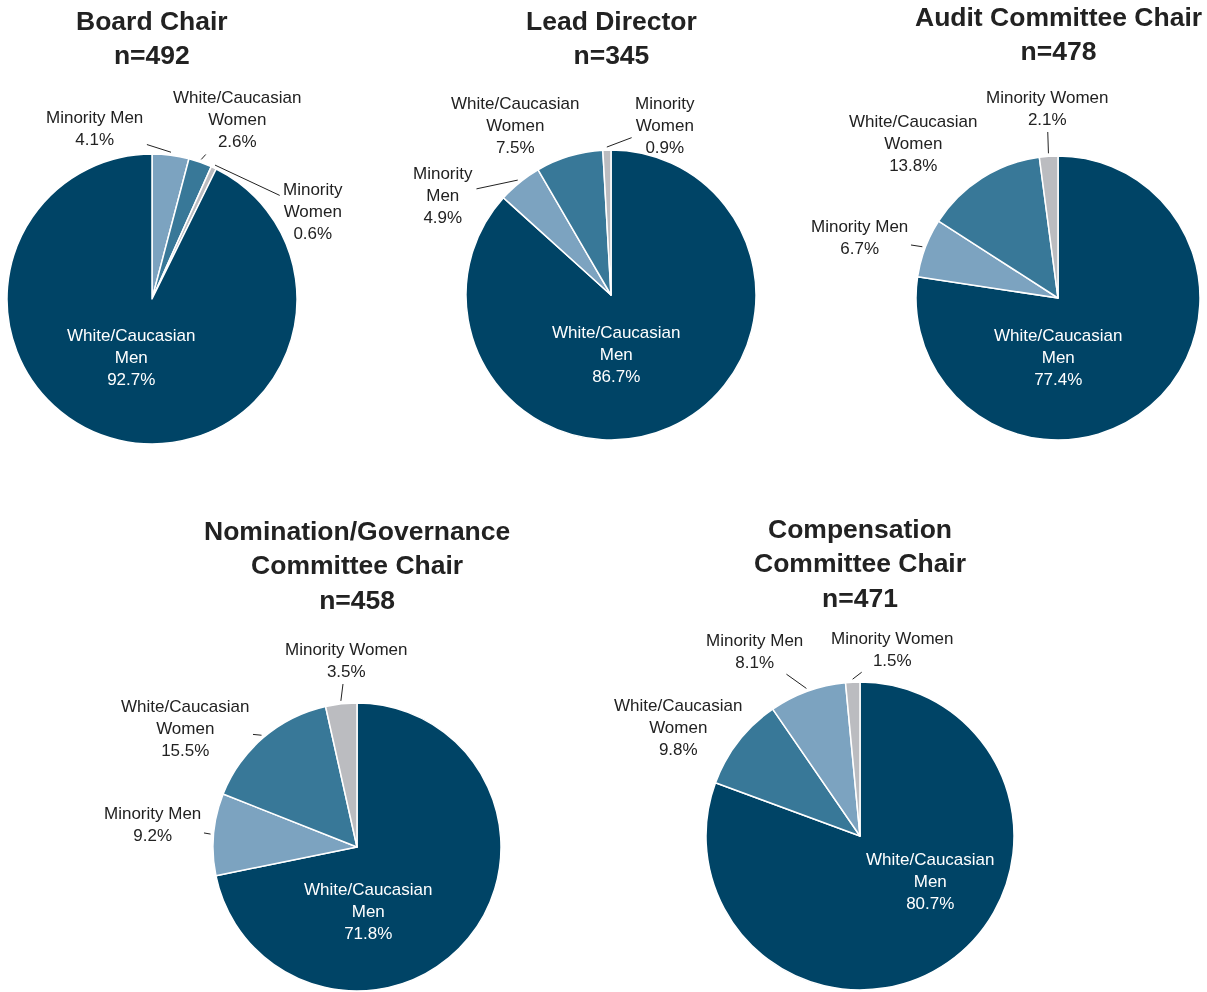 Image resolution: width=1207 pixels, height=992 pixels. I want to click on data-label: 8.1%, so click(755, 663).